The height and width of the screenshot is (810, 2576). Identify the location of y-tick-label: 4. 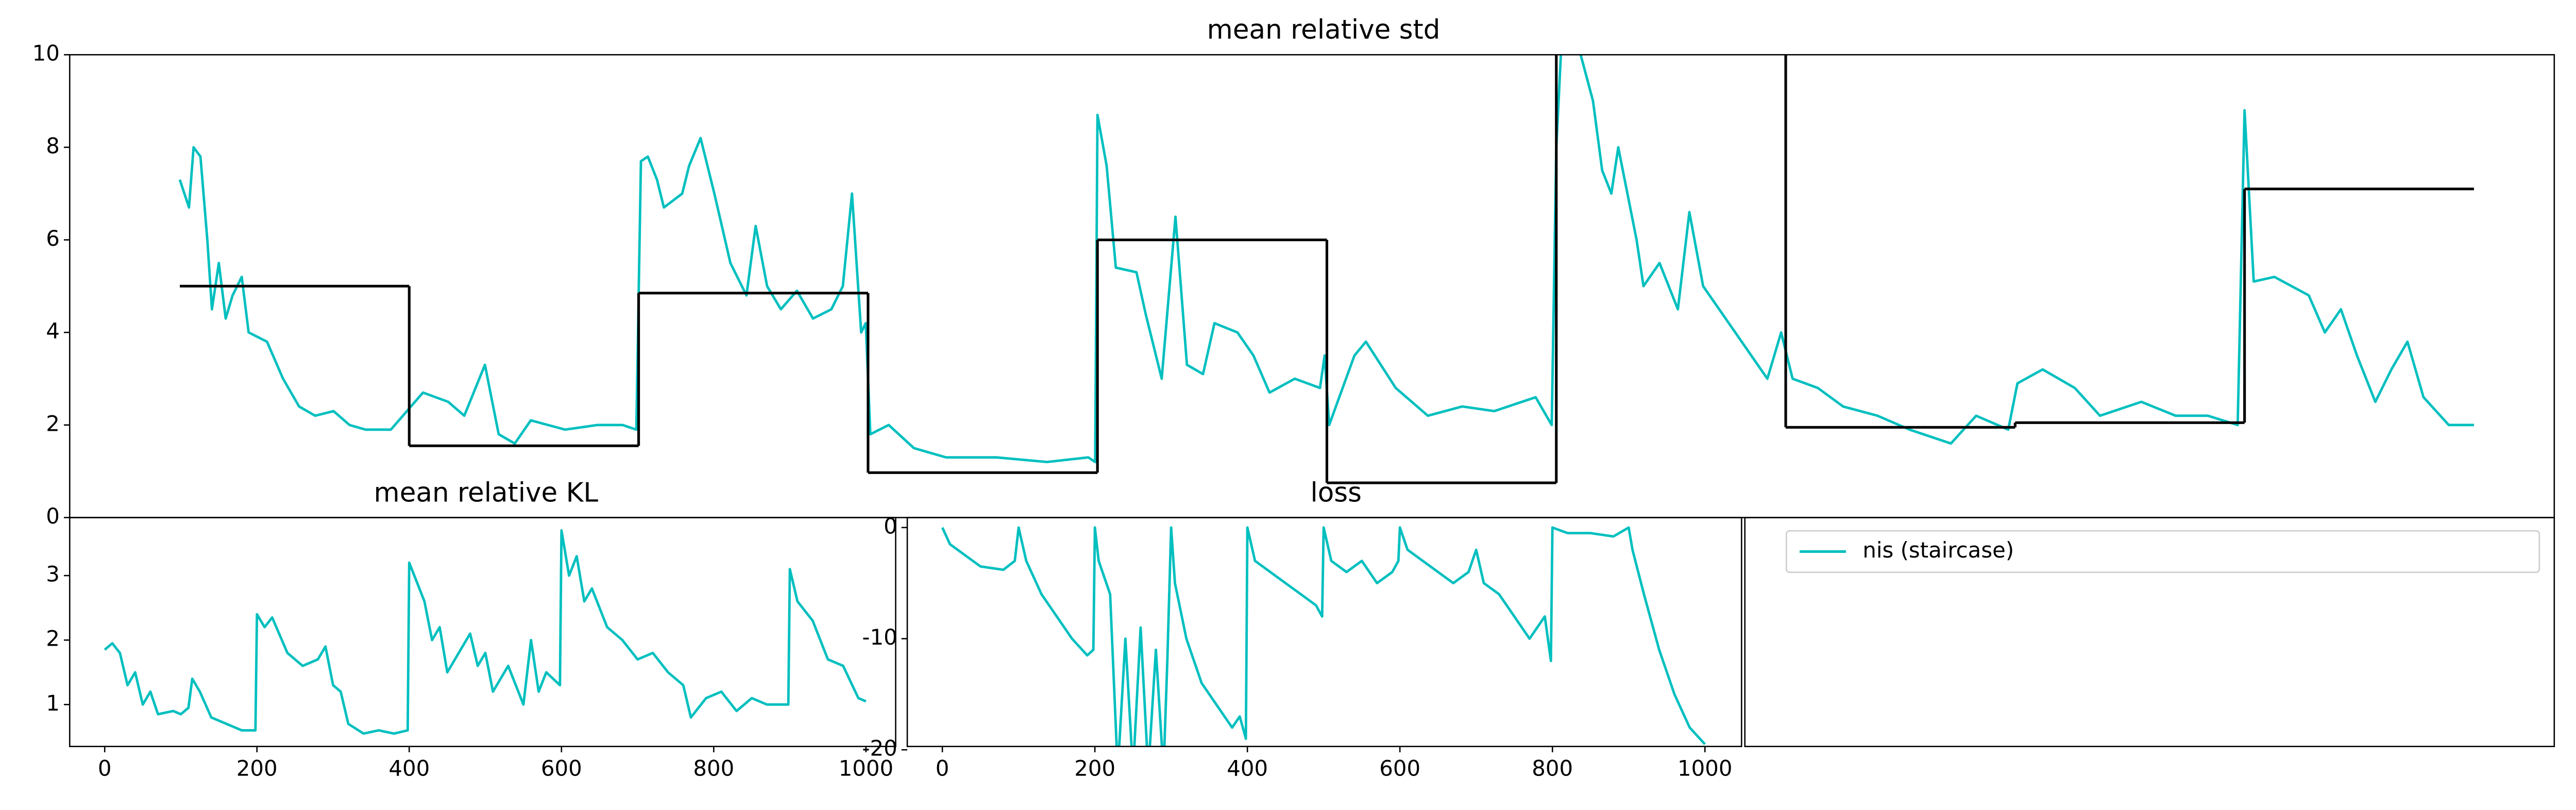
(53, 331).